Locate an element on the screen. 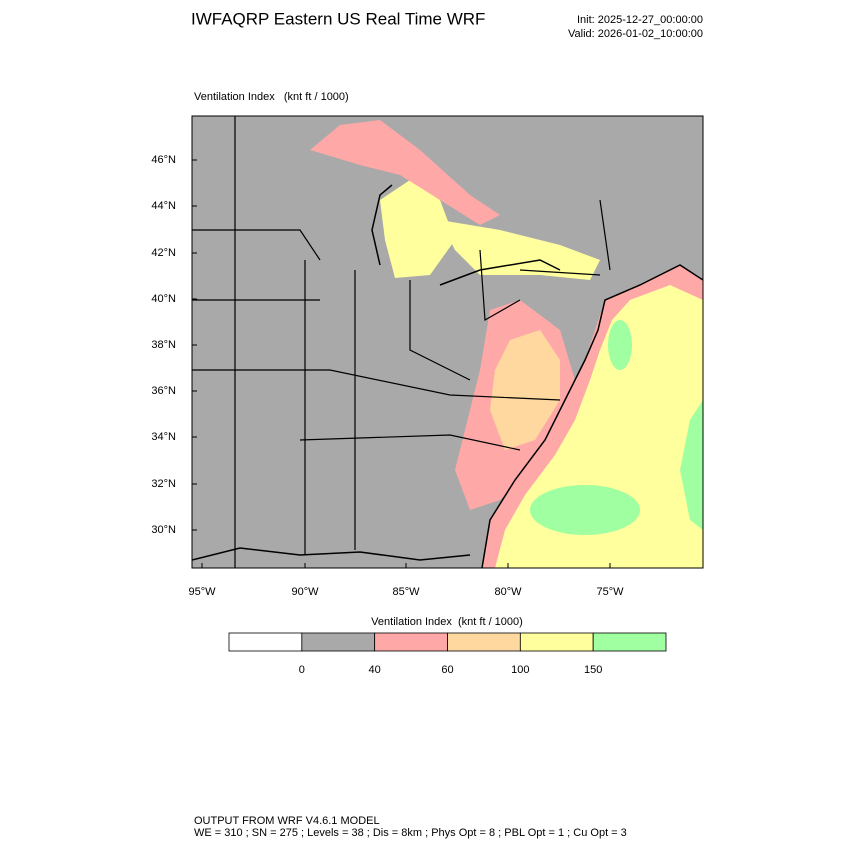 This screenshot has height=850, width=850. colorbar-label: 0 is located at coordinates (302, 670).